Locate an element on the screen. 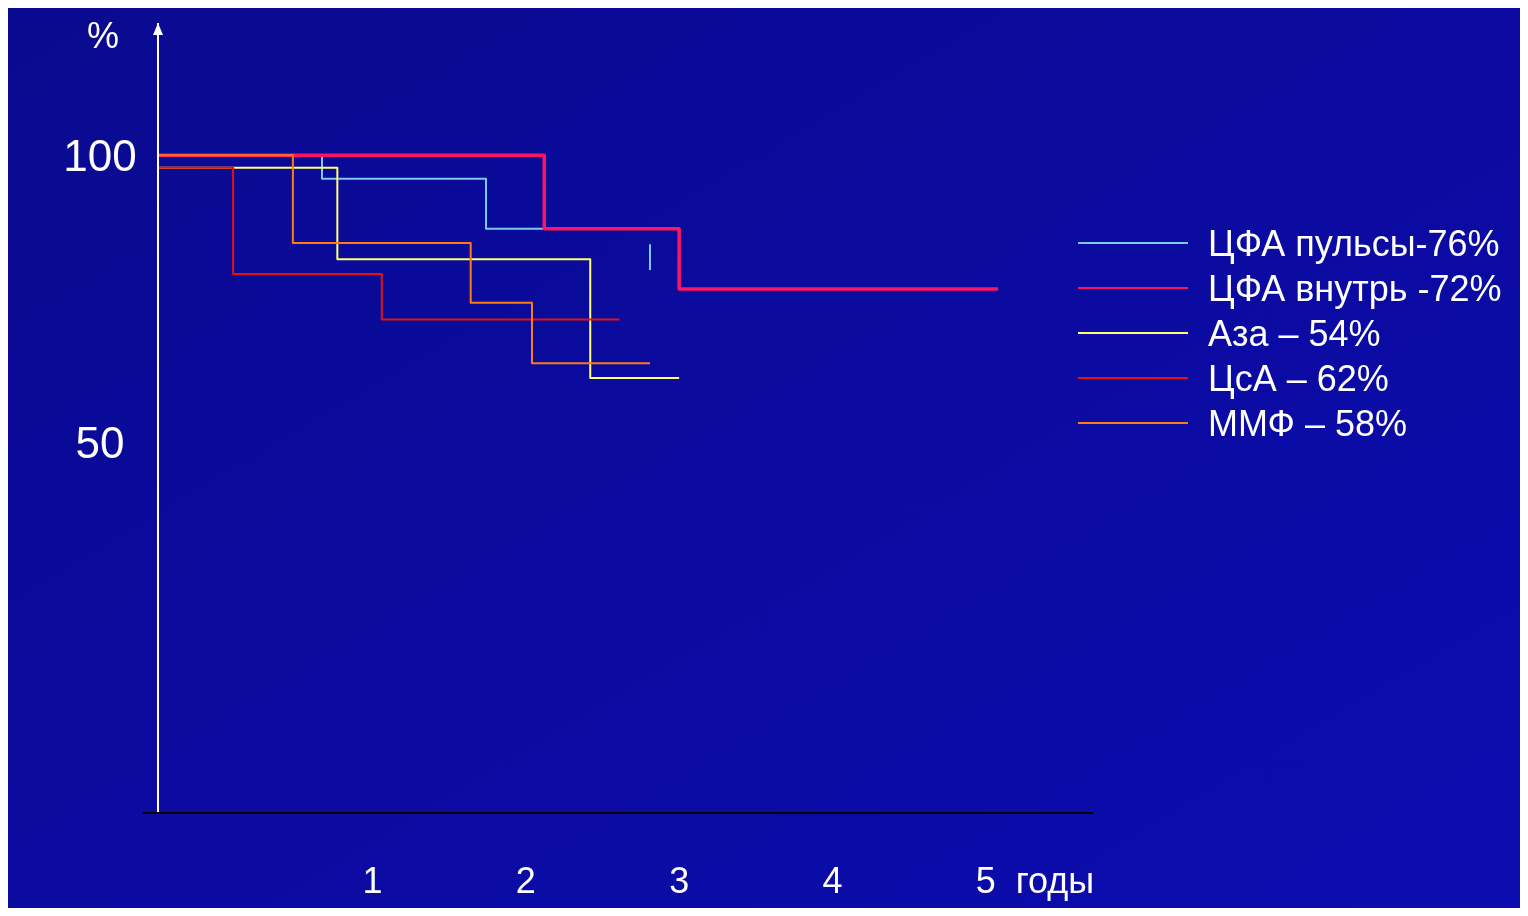 The image size is (1528, 916). legend-label: ММФ – 58% is located at coordinates (1308, 423).